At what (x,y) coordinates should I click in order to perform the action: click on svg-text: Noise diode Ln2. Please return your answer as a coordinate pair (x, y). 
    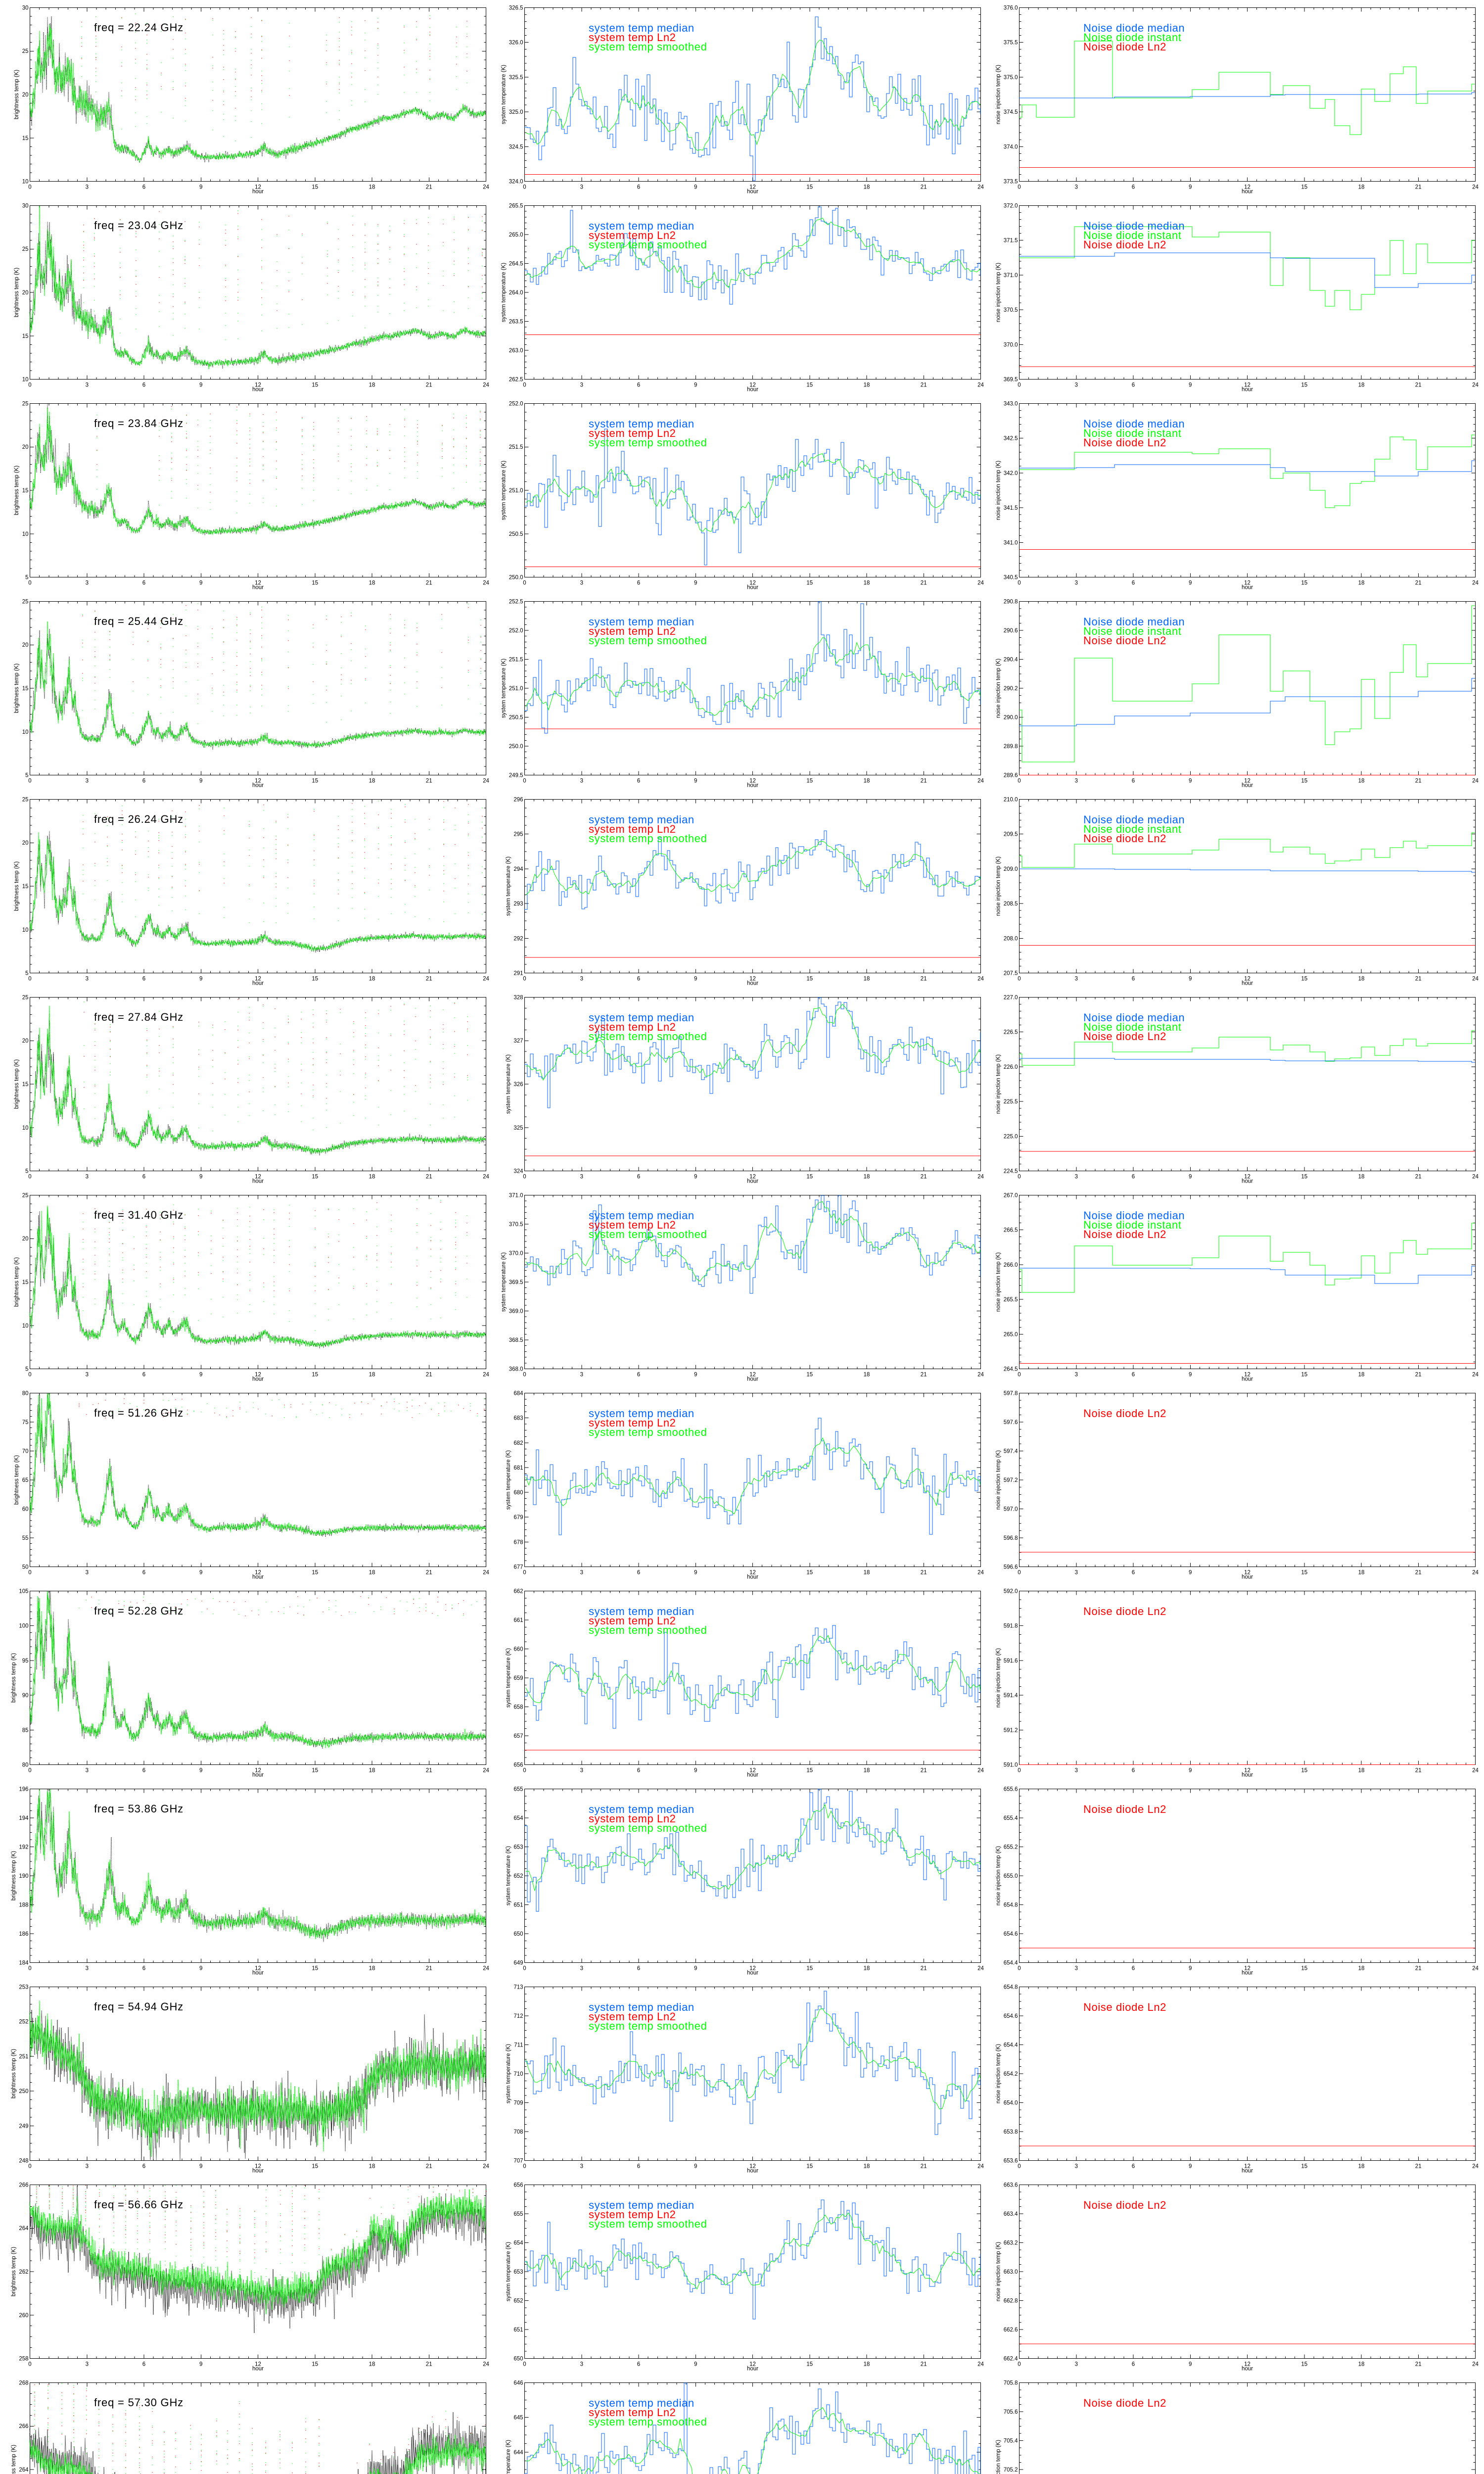
    Looking at the image, I should click on (1124, 1036).